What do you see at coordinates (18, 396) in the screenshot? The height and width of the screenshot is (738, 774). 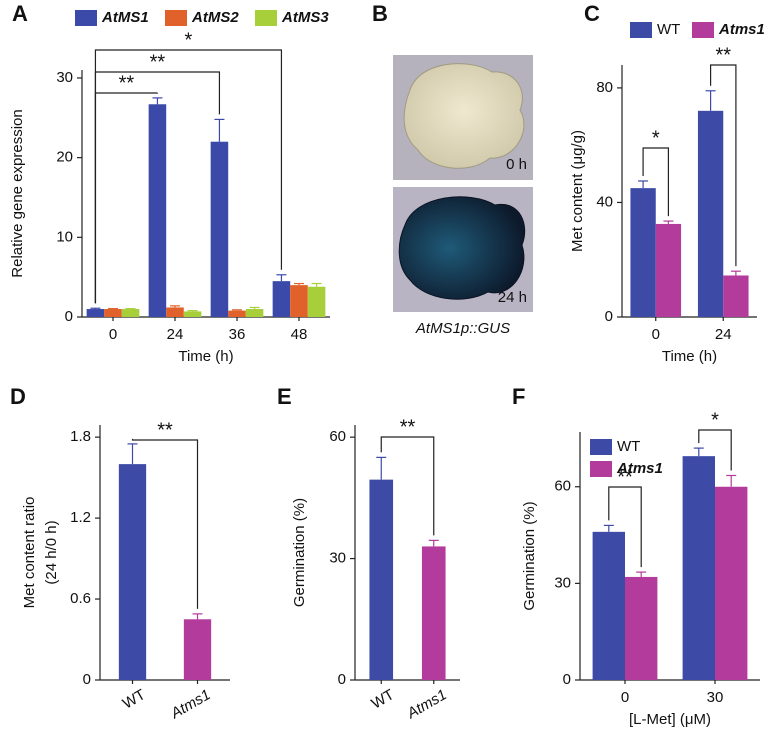 I see `panel-label: D` at bounding box center [18, 396].